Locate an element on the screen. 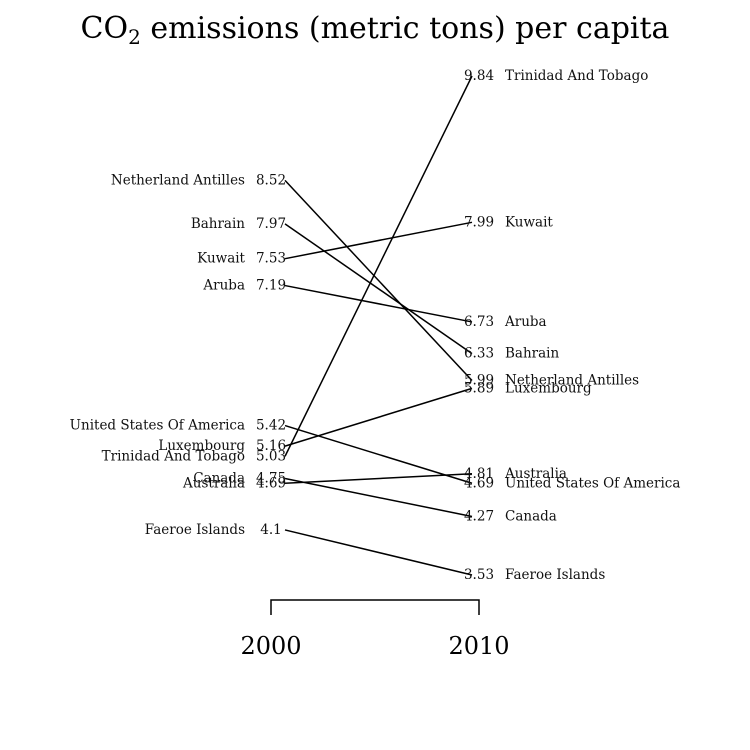 The height and width of the screenshot is (750, 750). slope-line-faeroe-islands is located at coordinates (378, 552).